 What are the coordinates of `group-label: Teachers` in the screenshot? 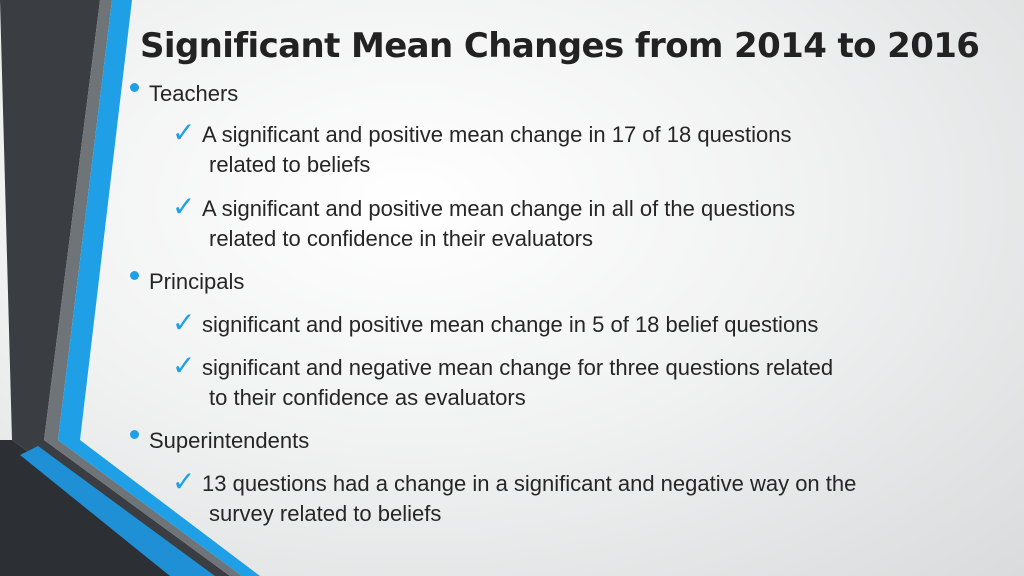 It's located at (194, 93).